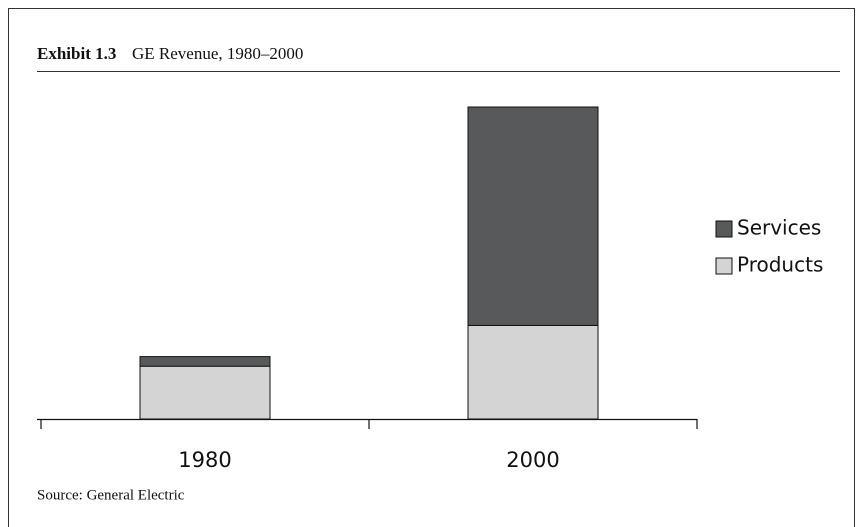  I want to click on exhibit-label: Exhibit 1.3, so click(76, 53).